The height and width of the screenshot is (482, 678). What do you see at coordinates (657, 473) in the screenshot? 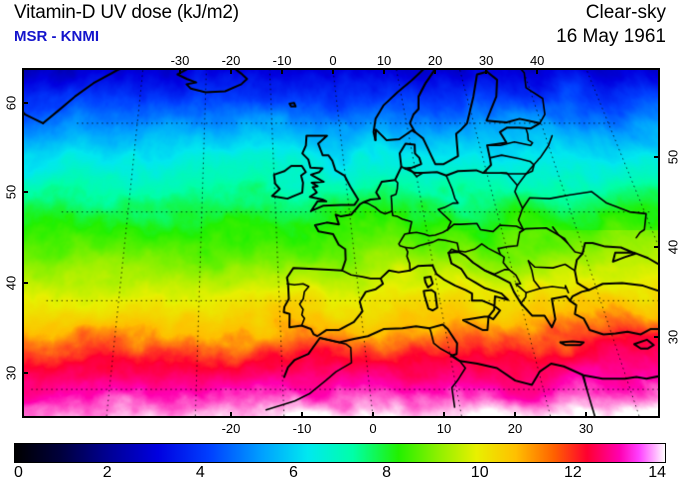
I see `colorbar-tick-label: 14` at bounding box center [657, 473].